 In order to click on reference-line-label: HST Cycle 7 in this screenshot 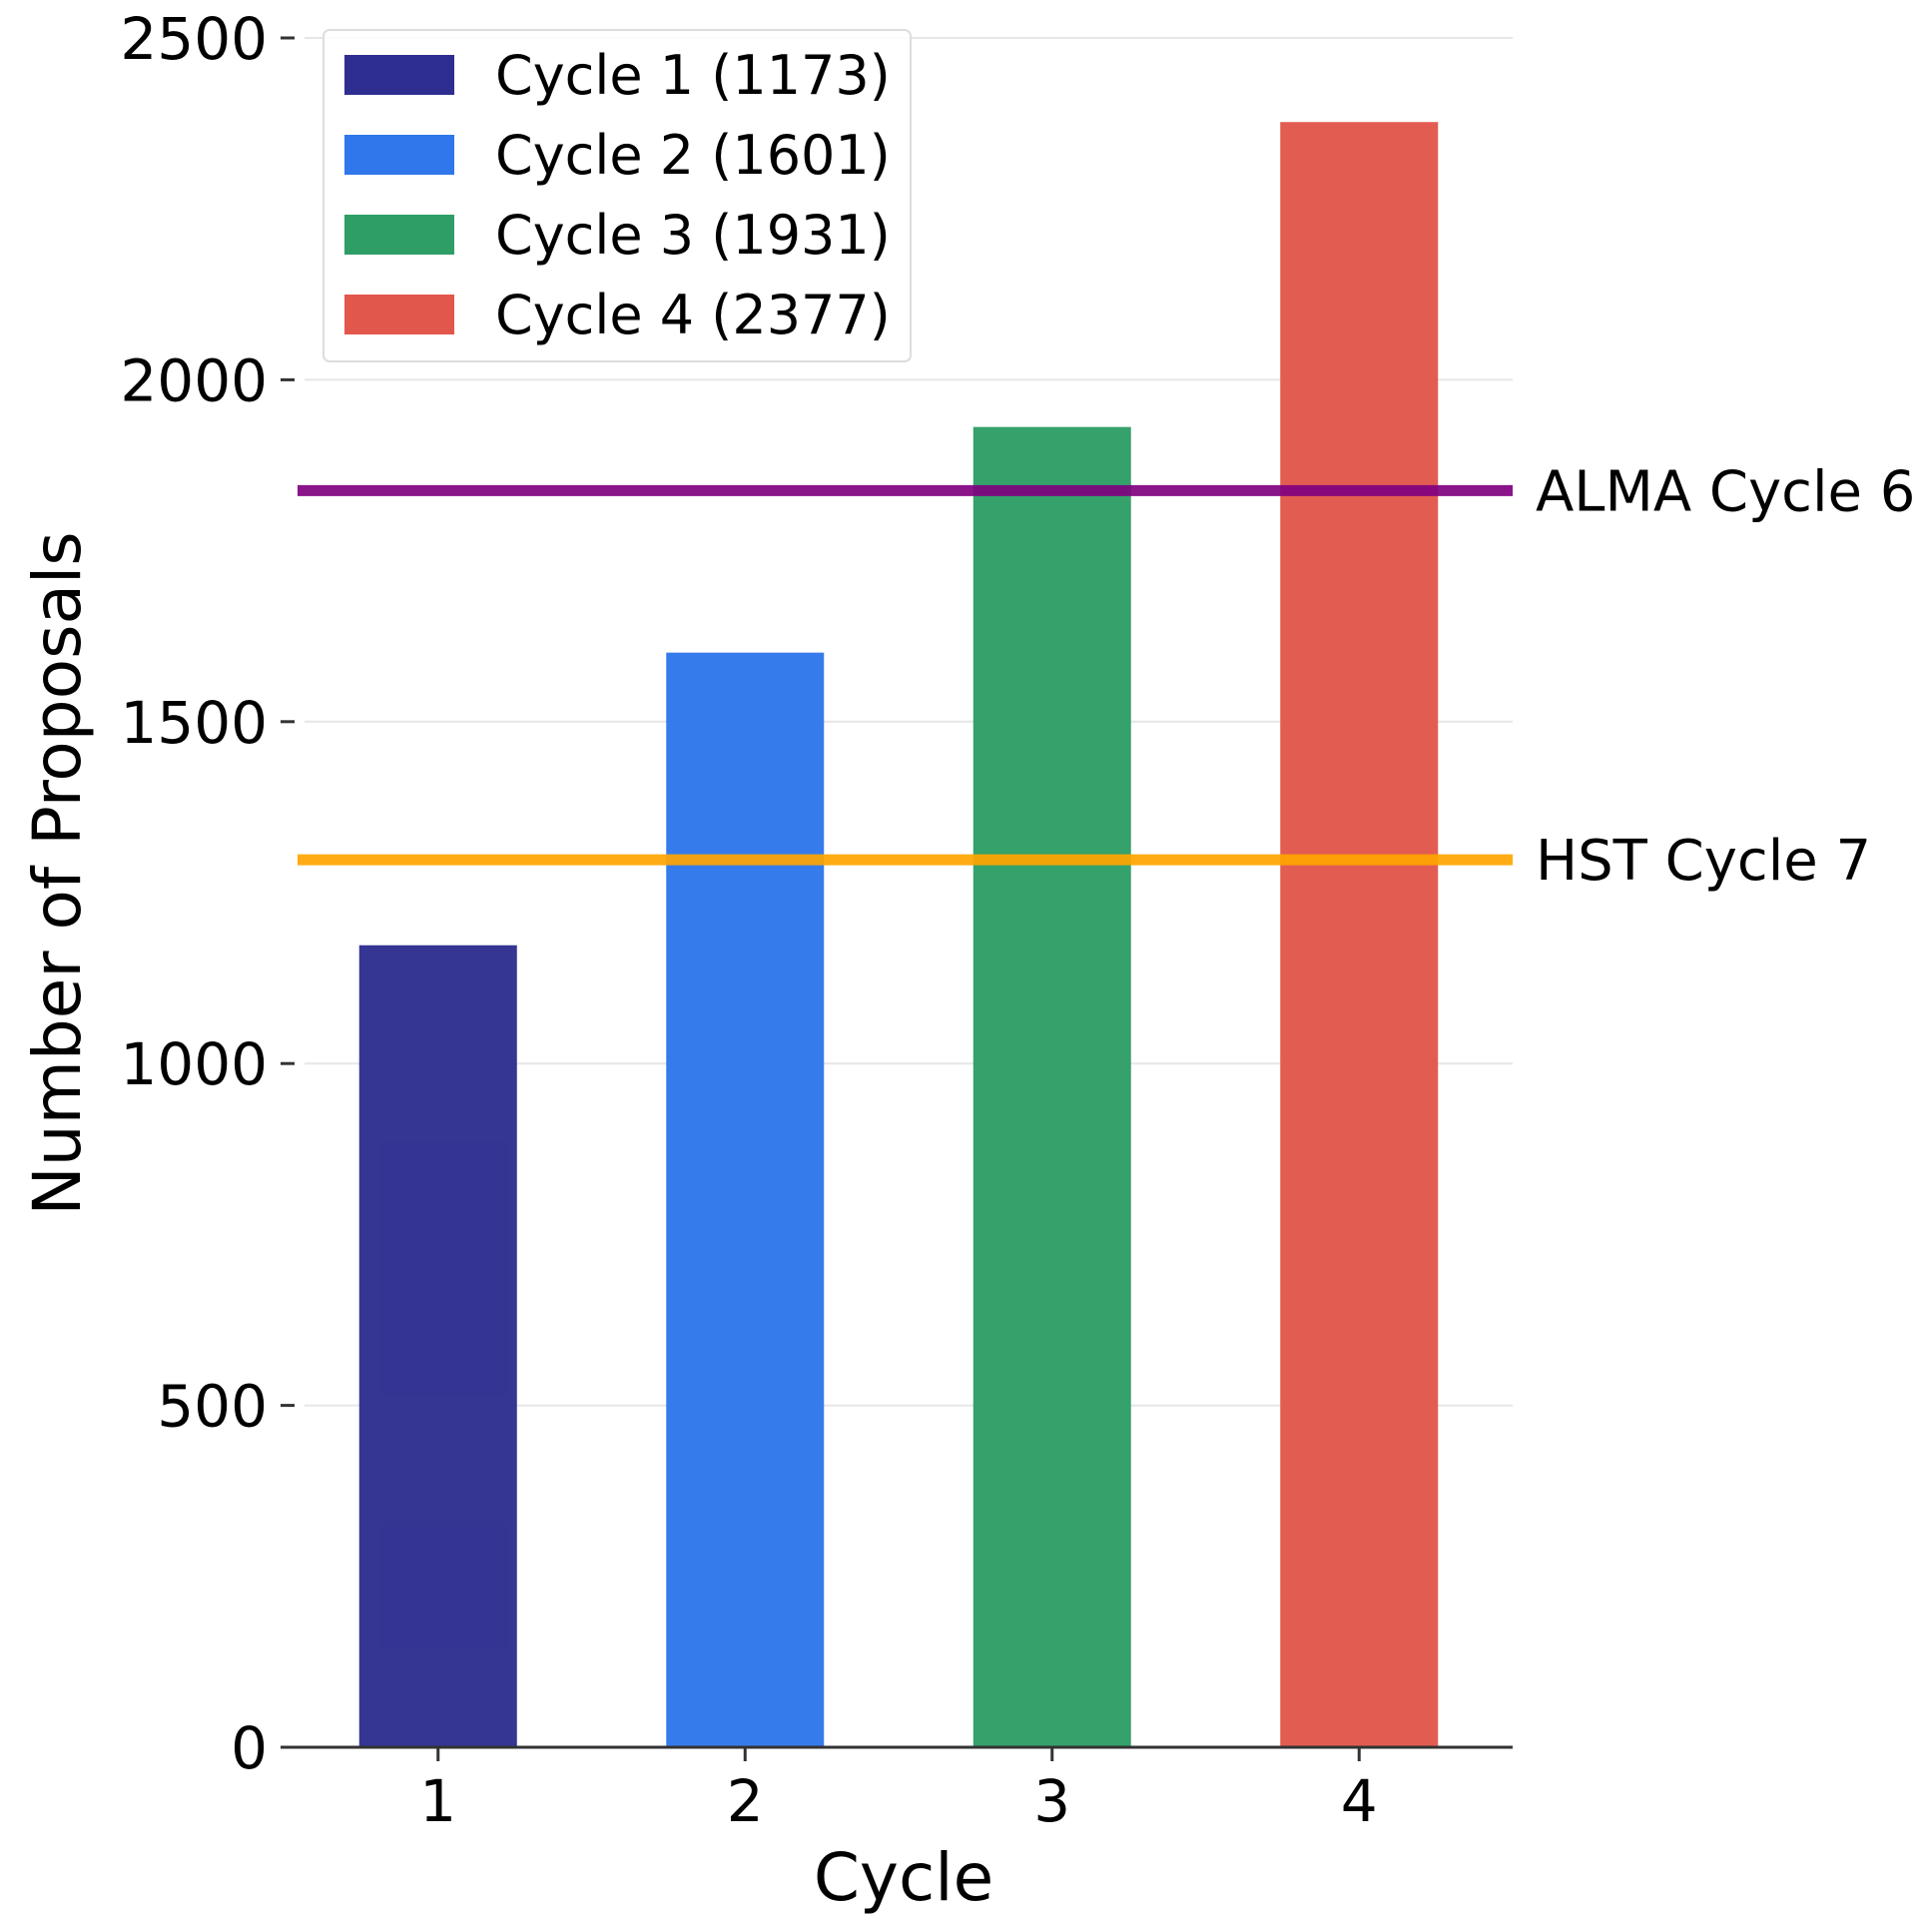, I will do `click(1703, 861)`.